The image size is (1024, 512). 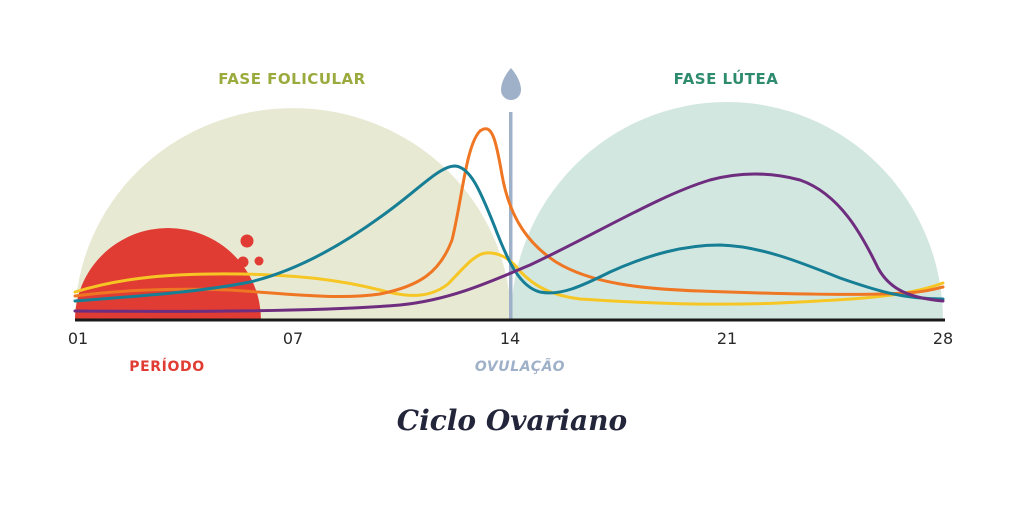 What do you see at coordinates (511, 216) in the screenshot?
I see `ovulation-line` at bounding box center [511, 216].